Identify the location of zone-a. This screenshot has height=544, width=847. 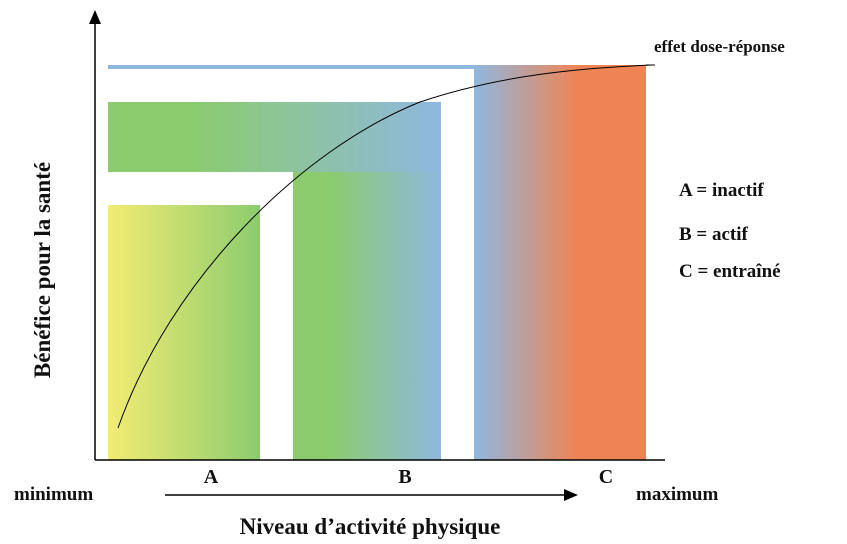
(184, 332).